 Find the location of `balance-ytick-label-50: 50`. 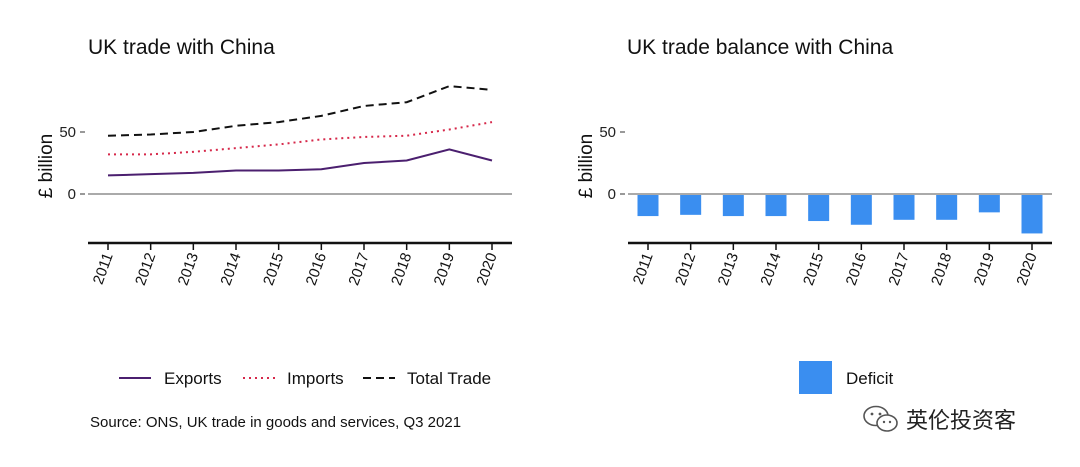

balance-ytick-label-50: 50 is located at coordinates (607, 132).